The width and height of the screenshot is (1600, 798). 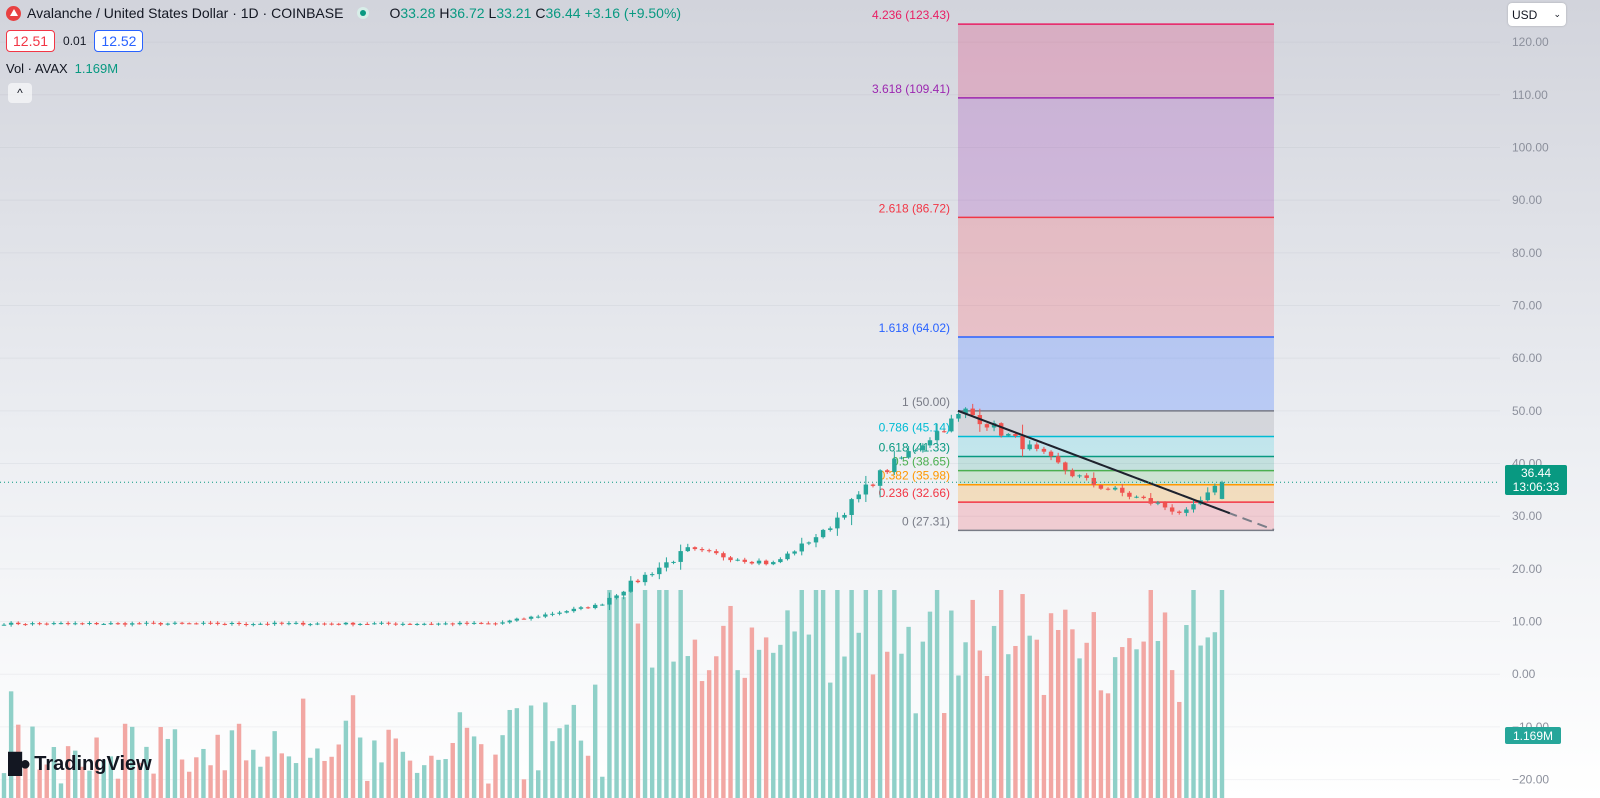 I want to click on price-tick-label: 70.00, so click(x=1527, y=306).